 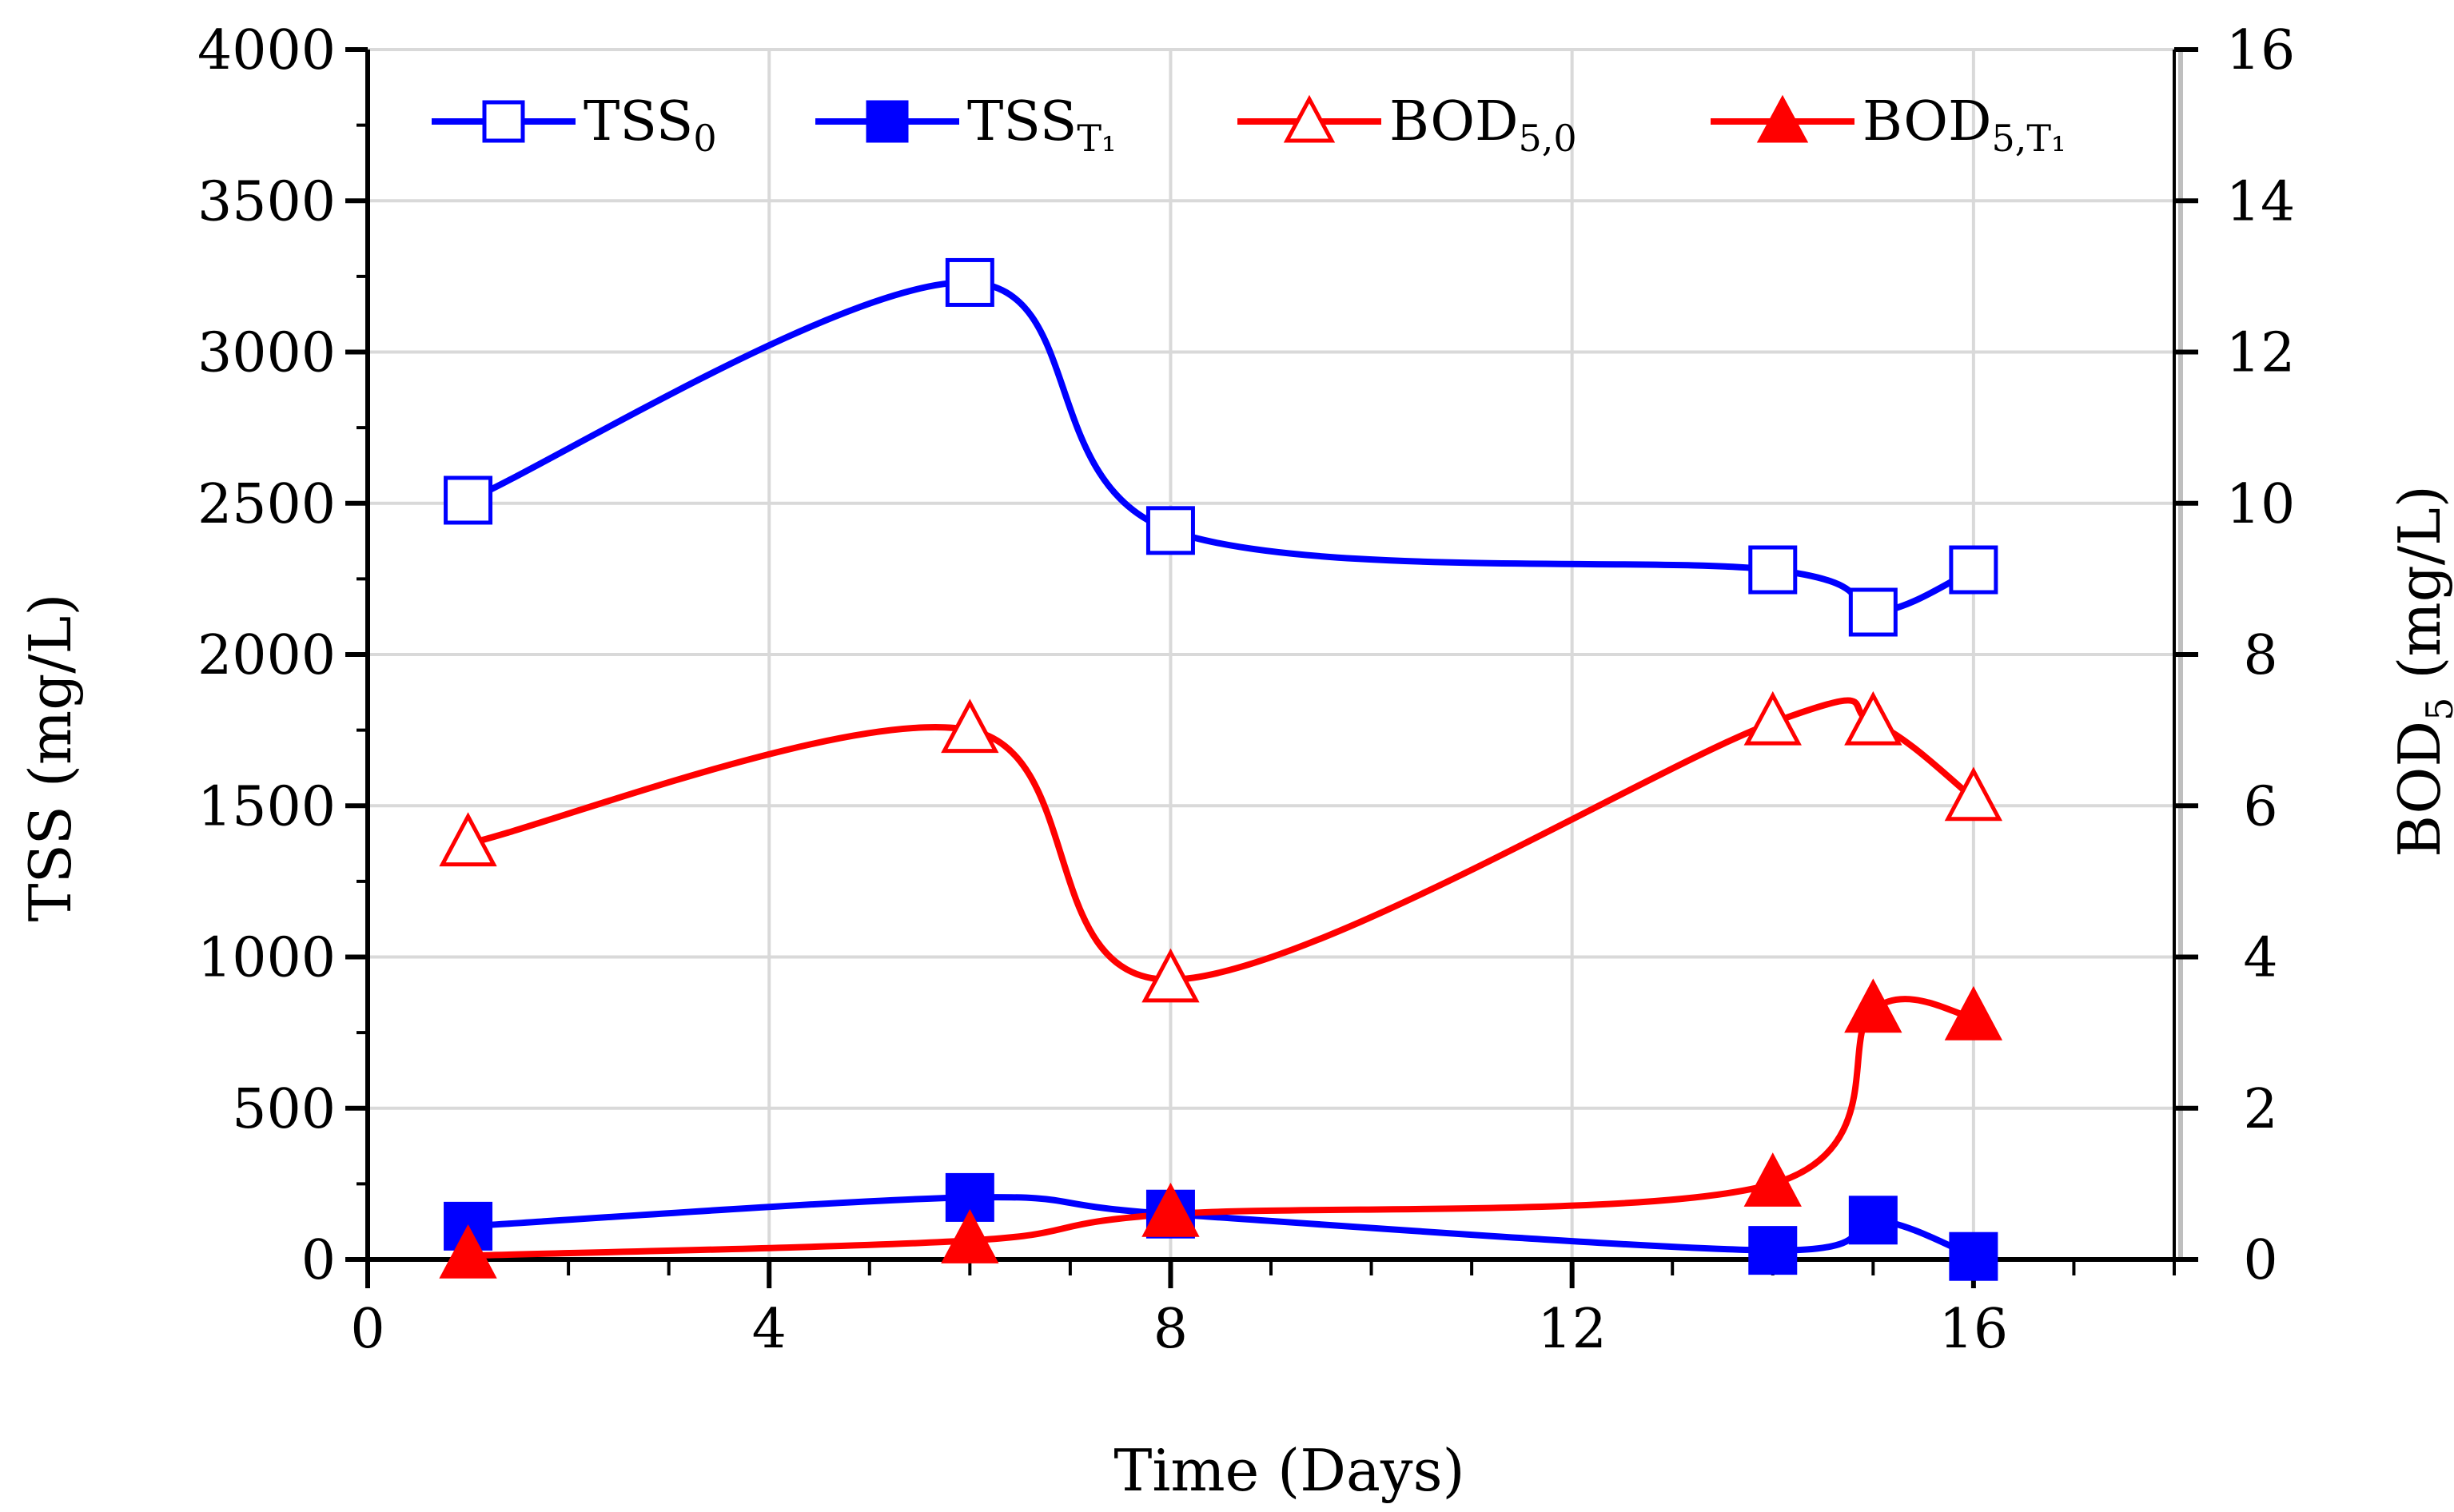 I want to click on y-right-tick-label: 14, so click(x=2261, y=201).